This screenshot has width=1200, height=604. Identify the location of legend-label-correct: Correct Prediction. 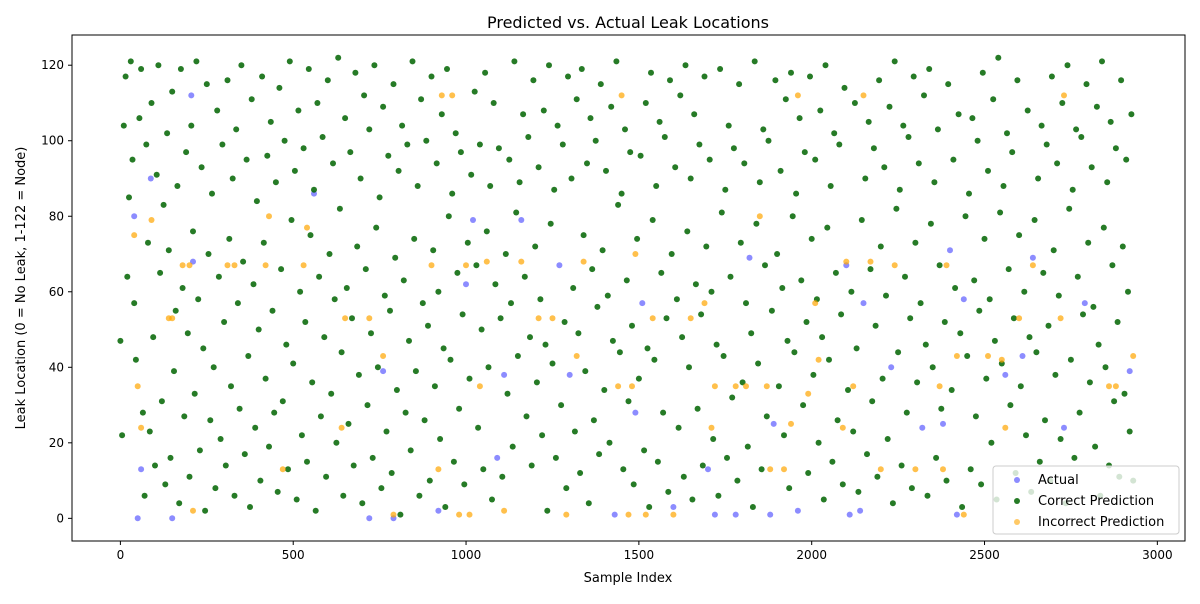
(1096, 501).